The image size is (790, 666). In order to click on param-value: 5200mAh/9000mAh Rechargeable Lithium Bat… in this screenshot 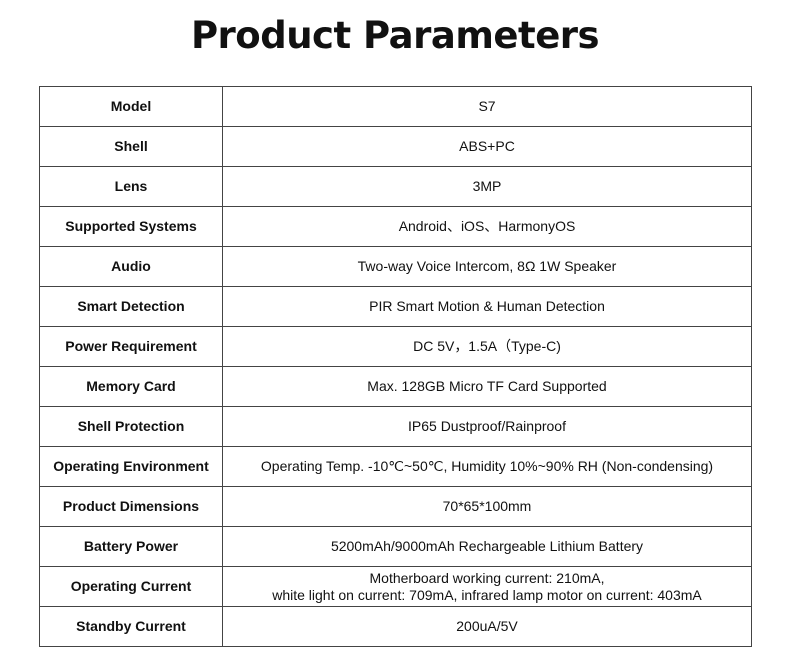, I will do `click(487, 546)`.